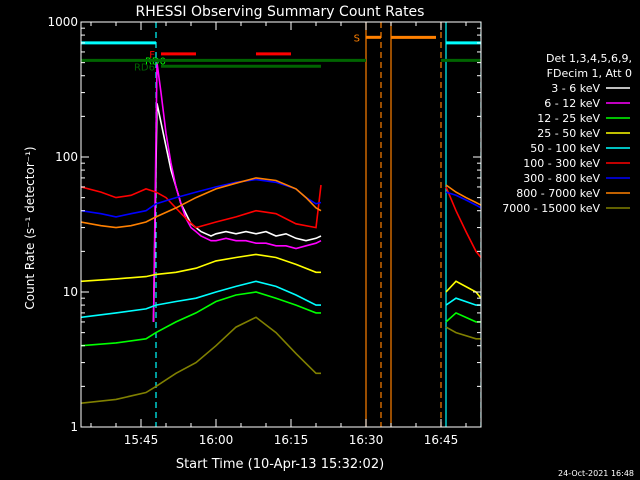 This screenshot has width=640, height=480. What do you see at coordinates (565, 148) in the screenshot?
I see `legend-label-4: 50 - 100 keV` at bounding box center [565, 148].